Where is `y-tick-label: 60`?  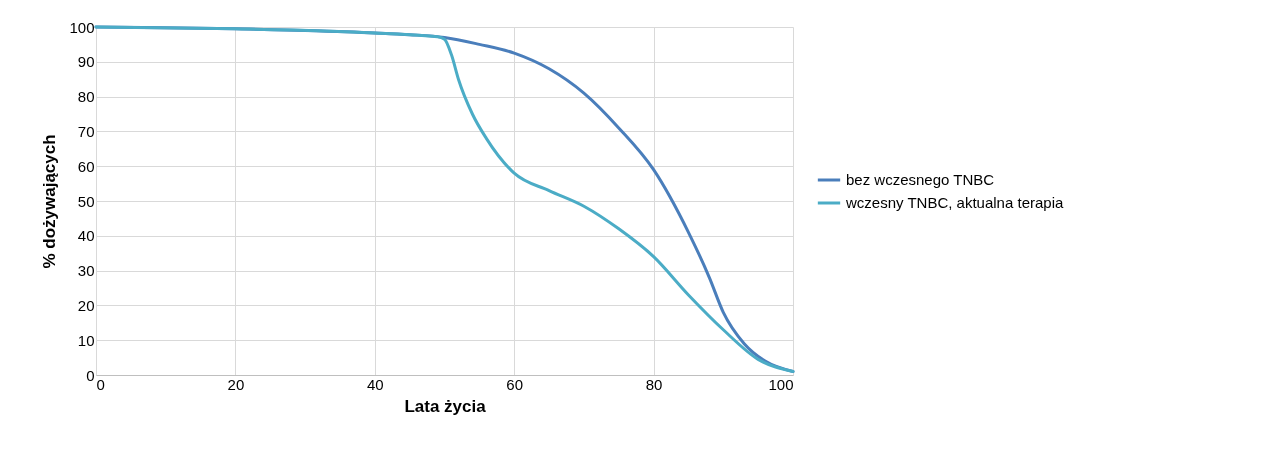 y-tick-label: 60 is located at coordinates (86, 166).